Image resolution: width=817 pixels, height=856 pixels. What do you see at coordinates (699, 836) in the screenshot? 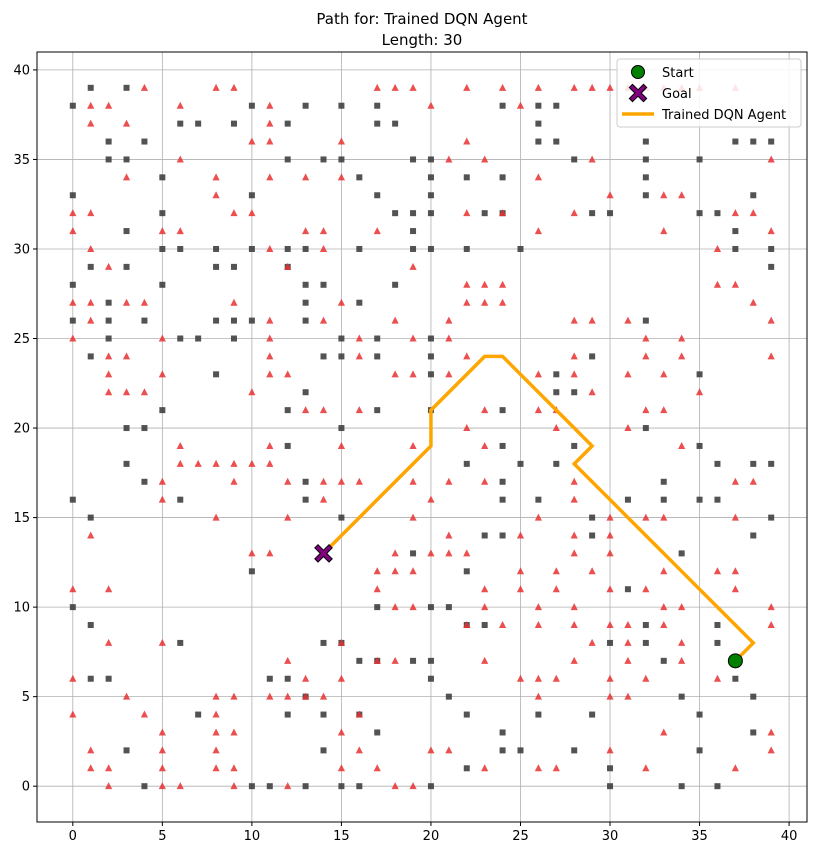
I see `x-tick-label: 35` at bounding box center [699, 836].